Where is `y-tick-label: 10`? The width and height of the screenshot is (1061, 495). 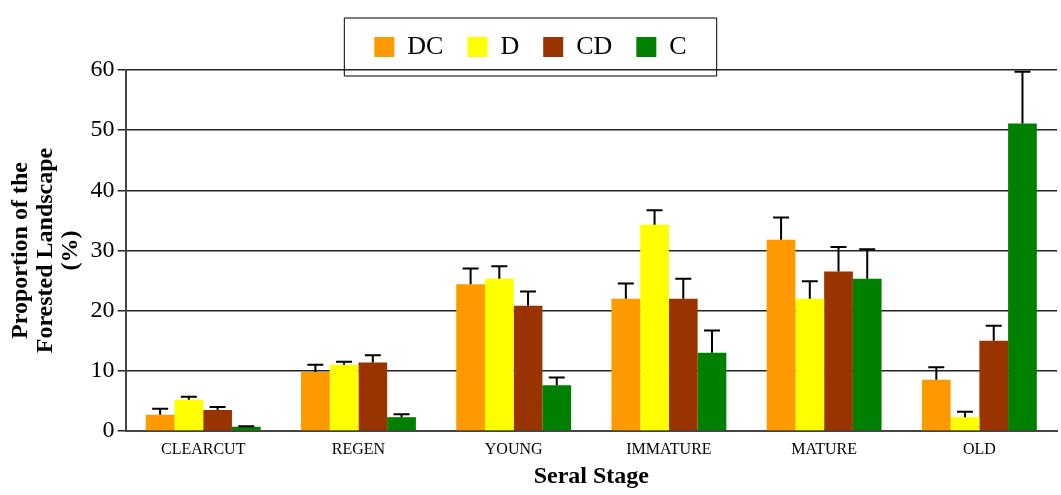
y-tick-label: 10 is located at coordinates (102, 369).